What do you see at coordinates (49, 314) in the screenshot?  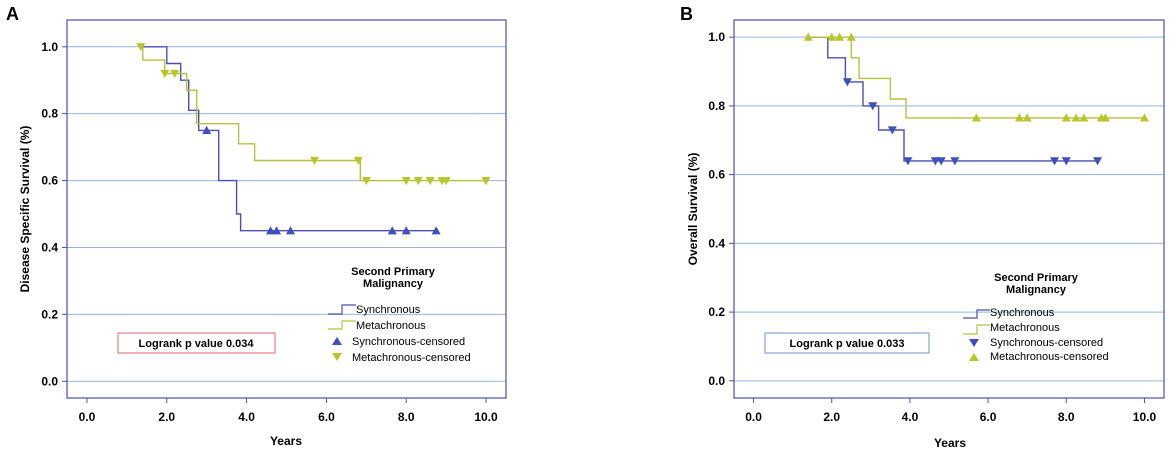 I see `panel-a-y-tick-label: 0.2` at bounding box center [49, 314].